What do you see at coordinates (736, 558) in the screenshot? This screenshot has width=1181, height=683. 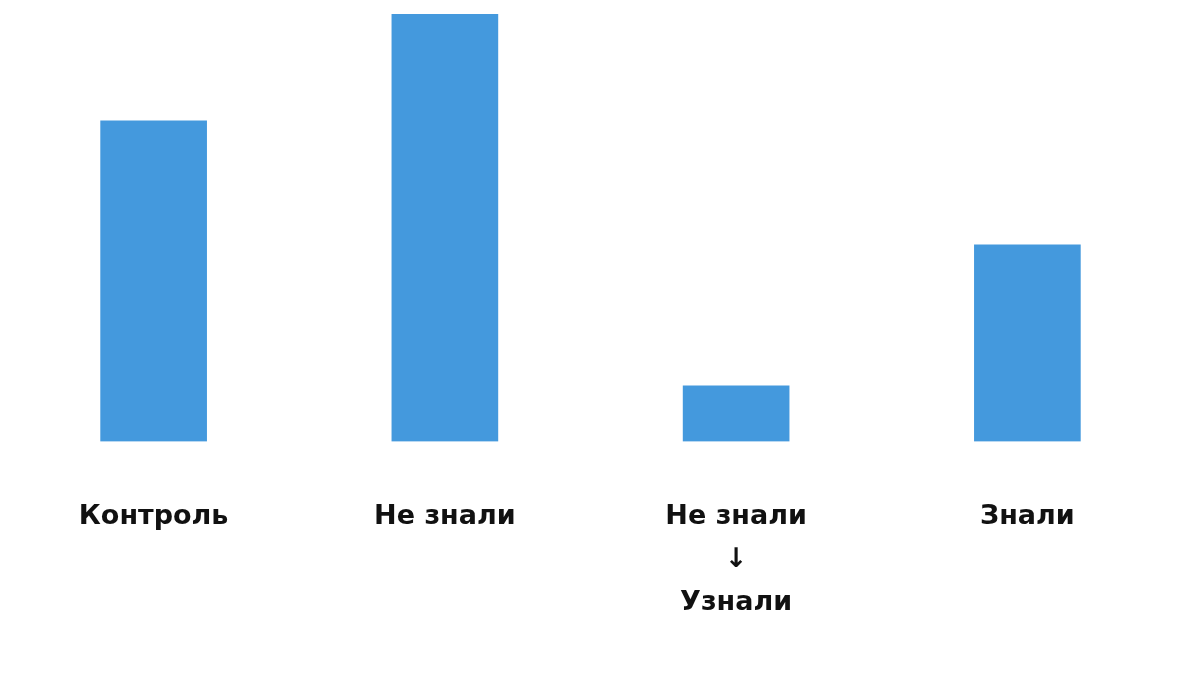 I see `x-tick-label: Не знали ↓ Узнали` at bounding box center [736, 558].